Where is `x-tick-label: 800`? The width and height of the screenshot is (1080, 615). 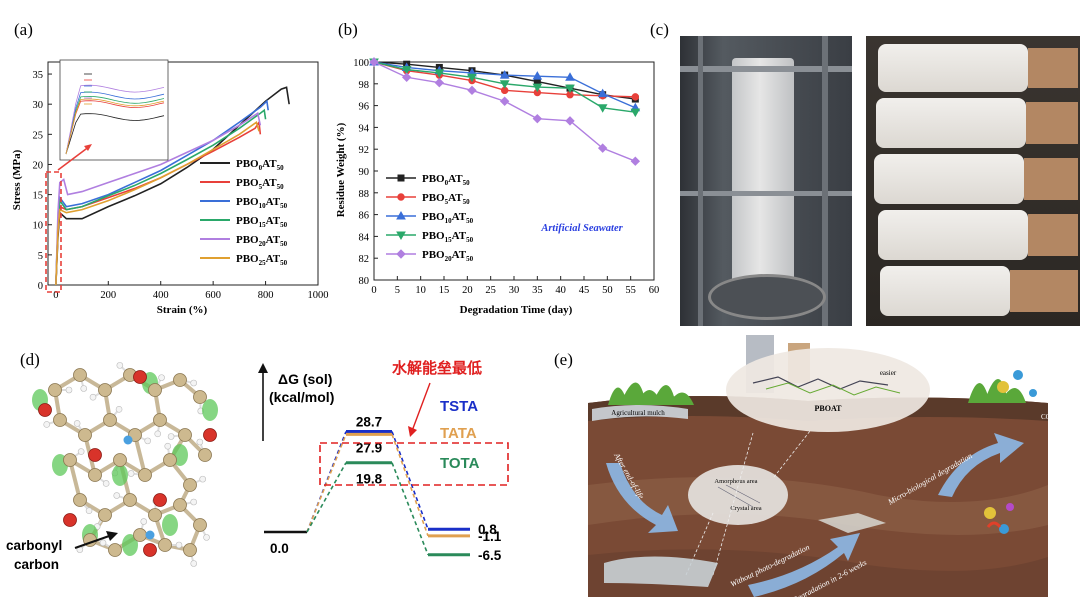 x-tick-label: 800 is located at coordinates (266, 295).